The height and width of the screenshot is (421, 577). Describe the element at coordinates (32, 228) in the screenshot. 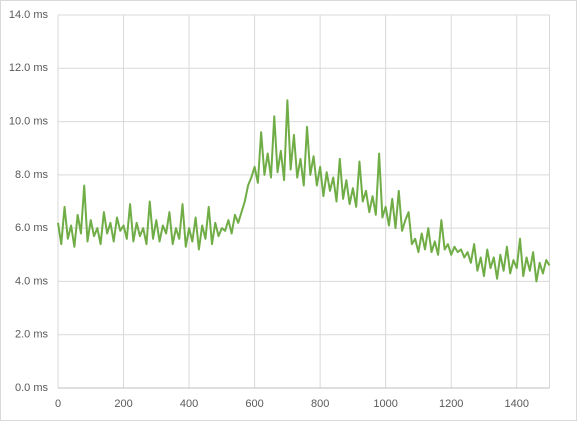

I see `y-tick-label: 6.0 ms` at that location.